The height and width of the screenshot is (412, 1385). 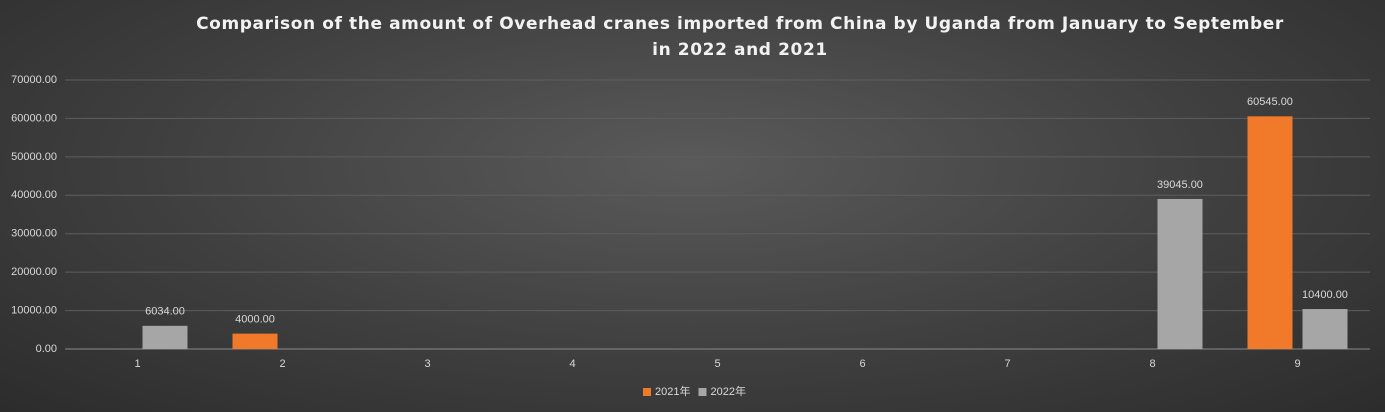 What do you see at coordinates (34, 118) in the screenshot?
I see `y-tick-label: 60000.00` at bounding box center [34, 118].